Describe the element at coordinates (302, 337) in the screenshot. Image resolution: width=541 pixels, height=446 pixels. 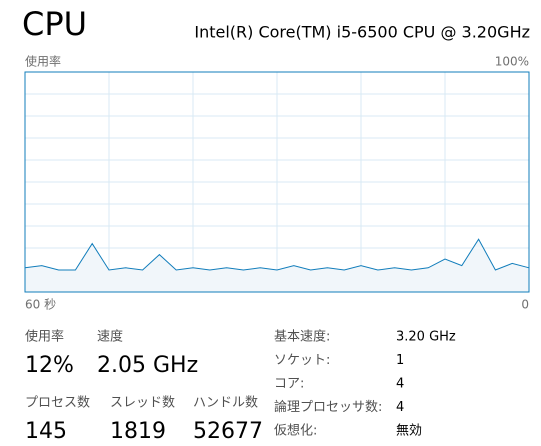
I see `detail-label: 基本速度:` at that location.